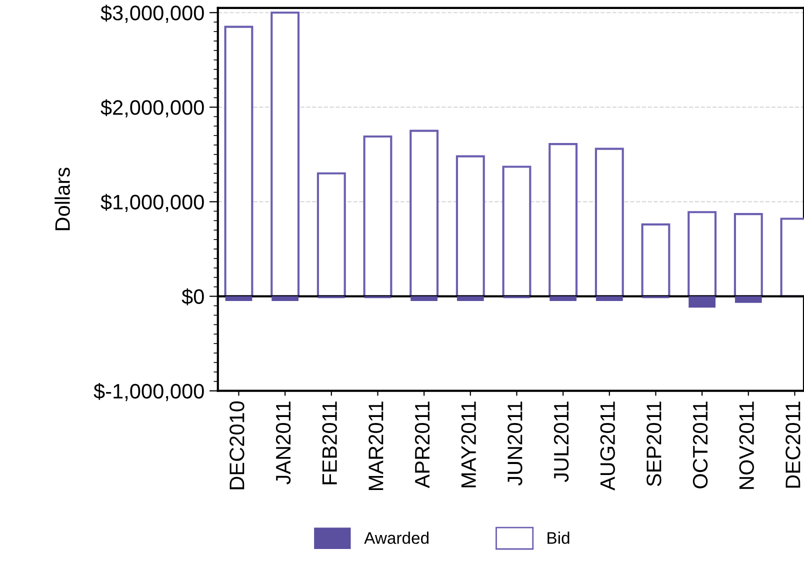  What do you see at coordinates (149, 392) in the screenshot?
I see `y-tick-label: $-1,000,000` at bounding box center [149, 392].